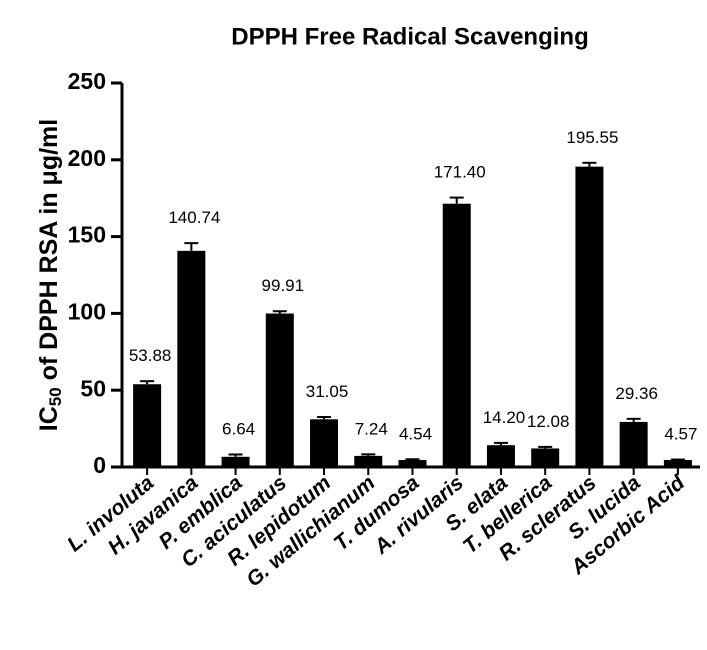 The width and height of the screenshot is (707, 650). Describe the element at coordinates (87, 81) in the screenshot. I see `y-tick-label: 250` at that location.